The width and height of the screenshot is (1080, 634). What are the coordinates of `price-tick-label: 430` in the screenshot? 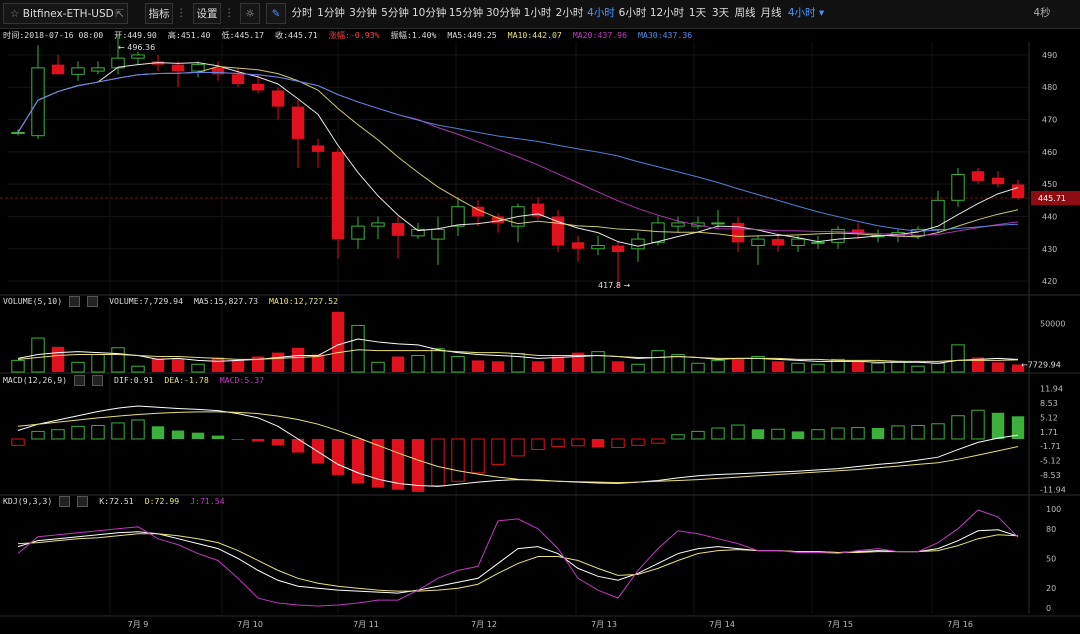 It's located at (1049, 249).